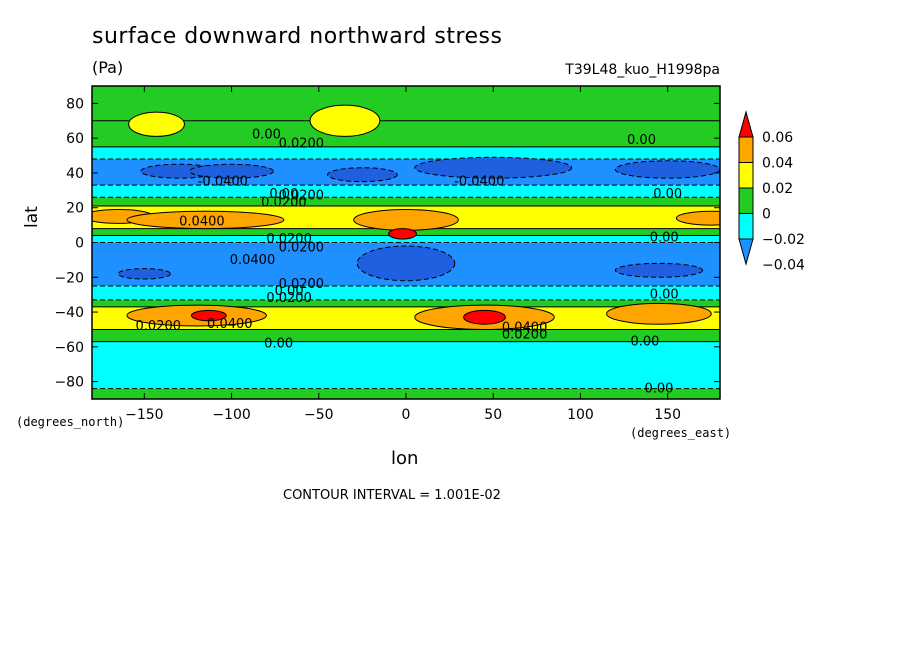  What do you see at coordinates (667, 415) in the screenshot?
I see `x-tick-label-6: 150` at bounding box center [667, 415].